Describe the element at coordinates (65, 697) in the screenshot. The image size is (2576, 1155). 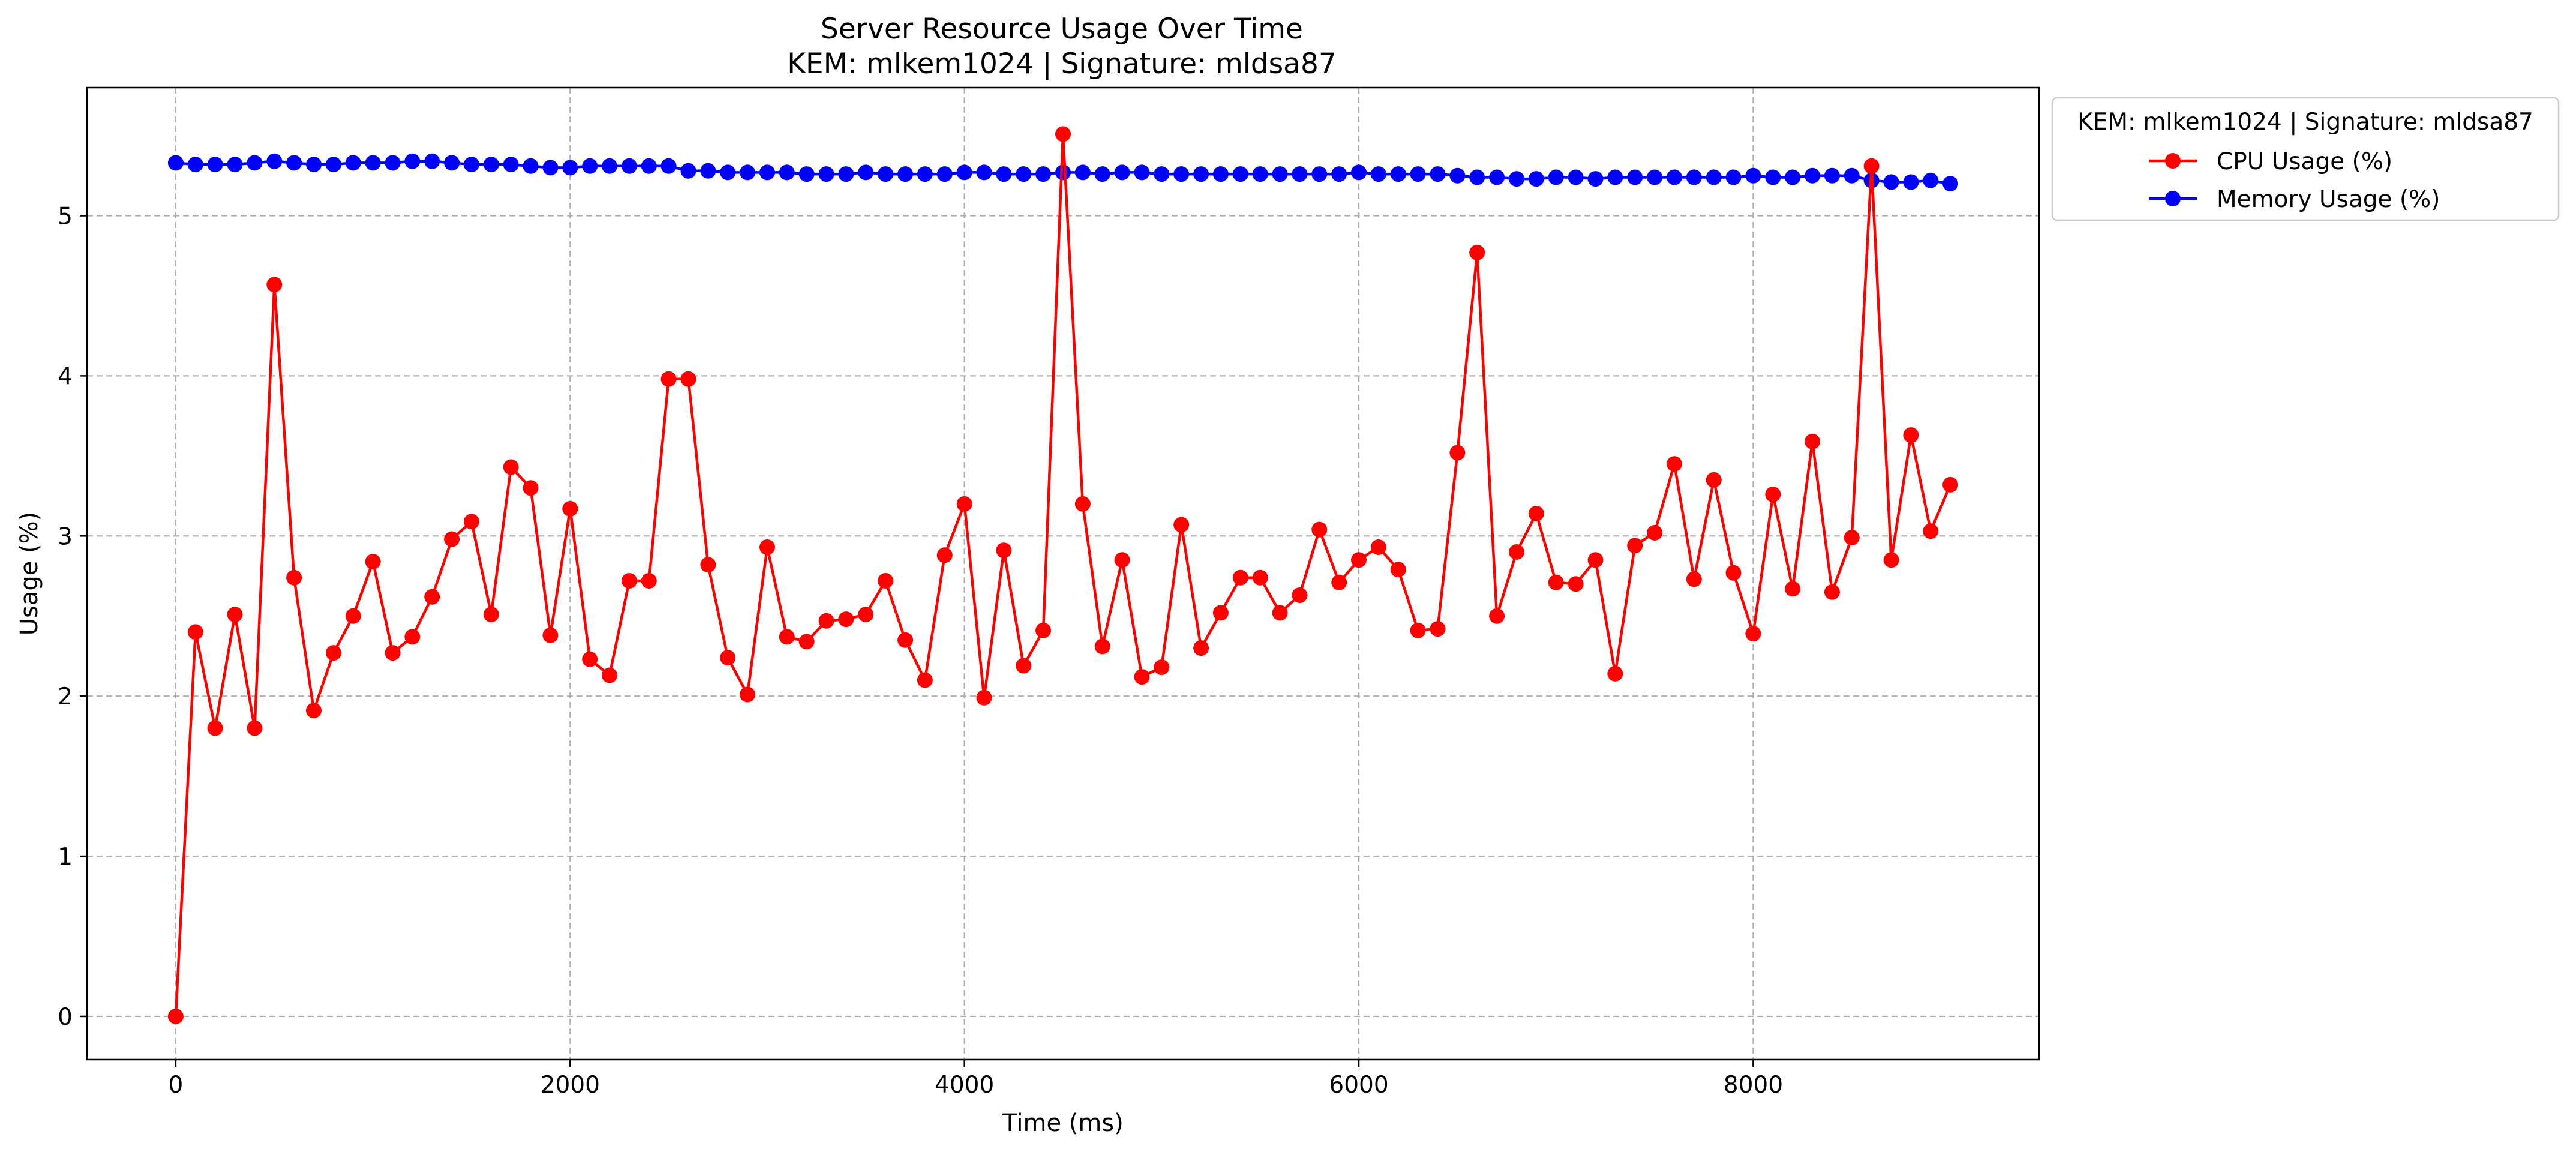
I see `y-tick-label: 2` at that location.